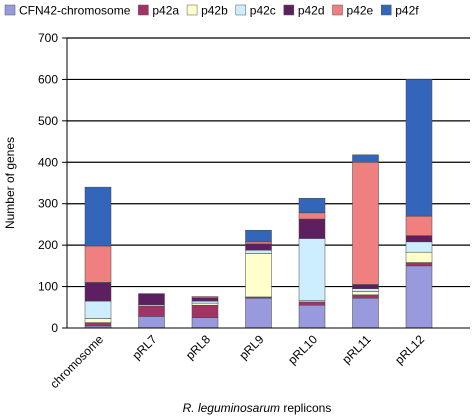 This screenshot has height=418, width=475. Describe the element at coordinates (365, 223) in the screenshot. I see `bar-pRL11-p42e` at that location.